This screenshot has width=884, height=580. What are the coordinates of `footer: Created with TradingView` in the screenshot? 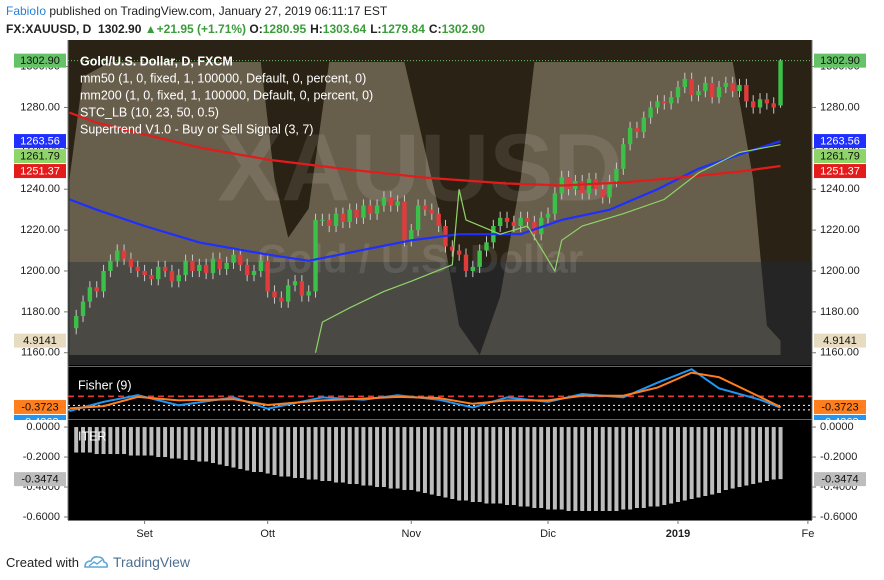 It's located at (98, 562).